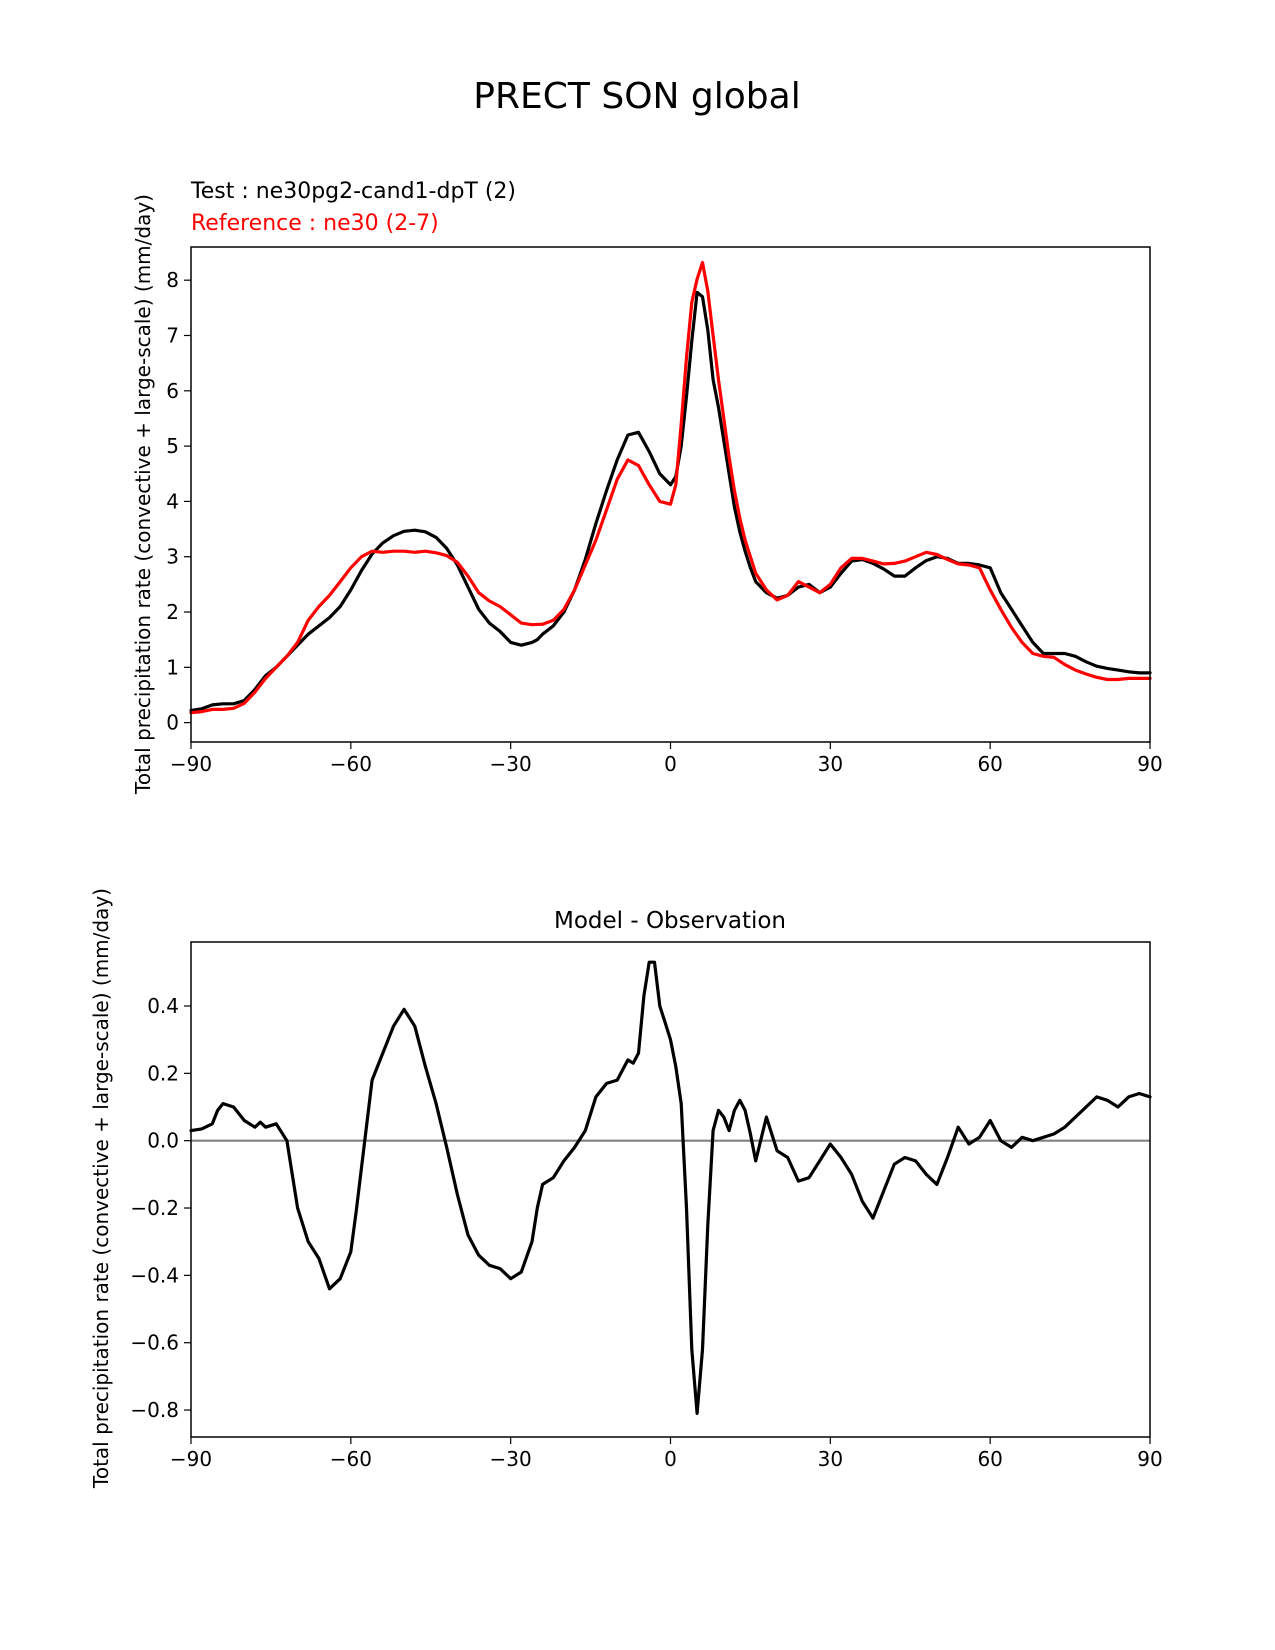  Describe the element at coordinates (163, 1006) in the screenshot. I see `y-tick-label: 0.4` at that location.